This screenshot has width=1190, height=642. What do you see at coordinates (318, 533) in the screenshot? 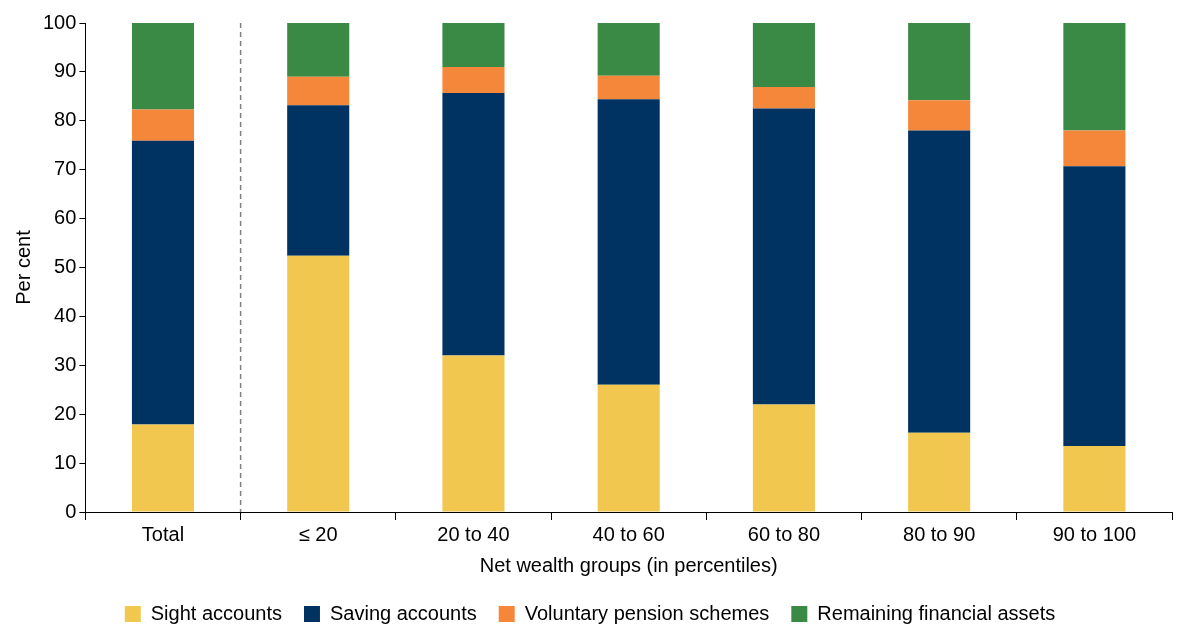
I see `x-tick-label: ≤ 20` at bounding box center [318, 533].